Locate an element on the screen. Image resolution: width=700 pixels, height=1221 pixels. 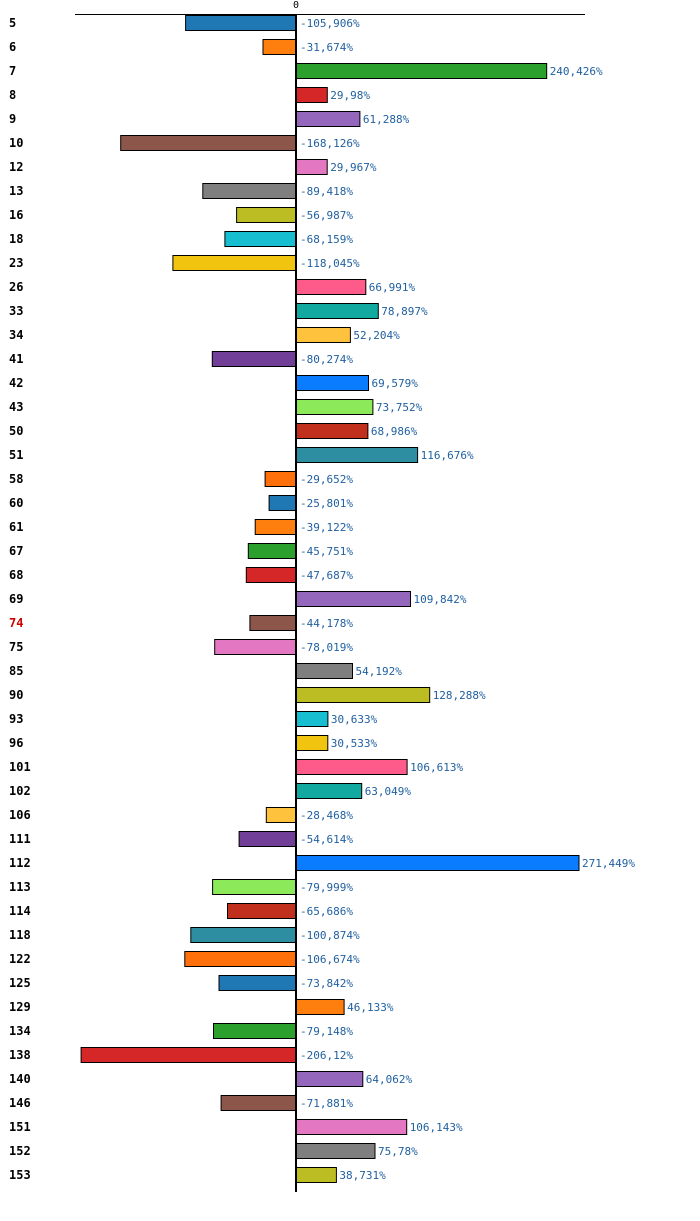
category-label-129: 129 is located at coordinates (20, 1007).